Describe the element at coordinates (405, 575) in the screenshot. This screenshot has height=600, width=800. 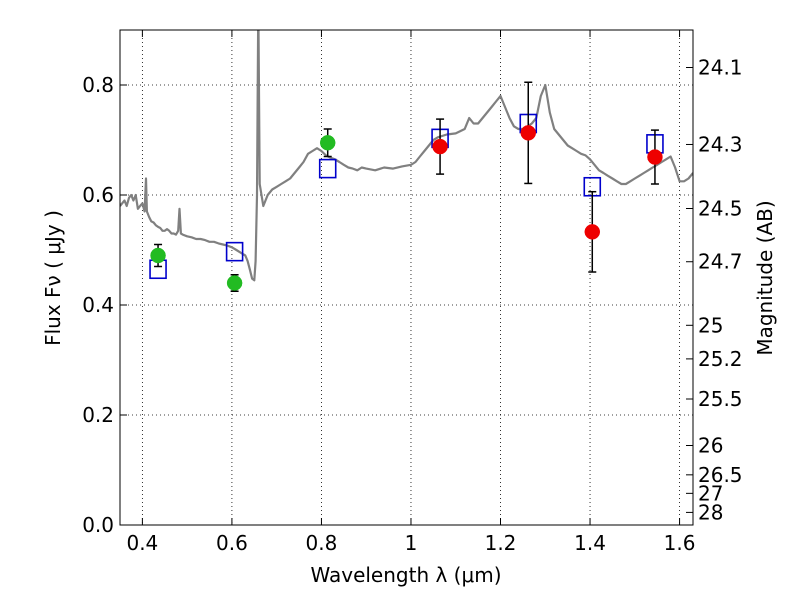
I see `x-axis-label: Wavelength λ (μm)` at that location.